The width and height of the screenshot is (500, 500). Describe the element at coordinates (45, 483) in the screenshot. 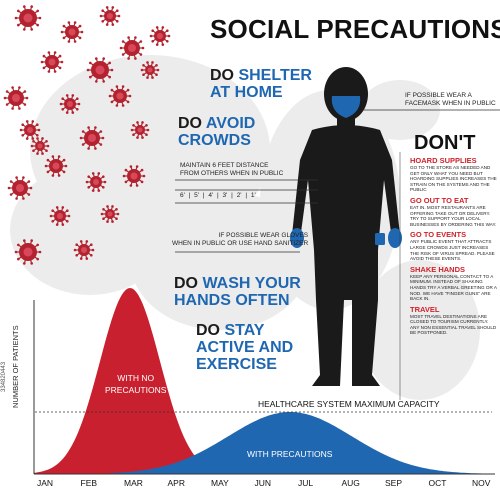

I see `month-label: JAN` at that location.